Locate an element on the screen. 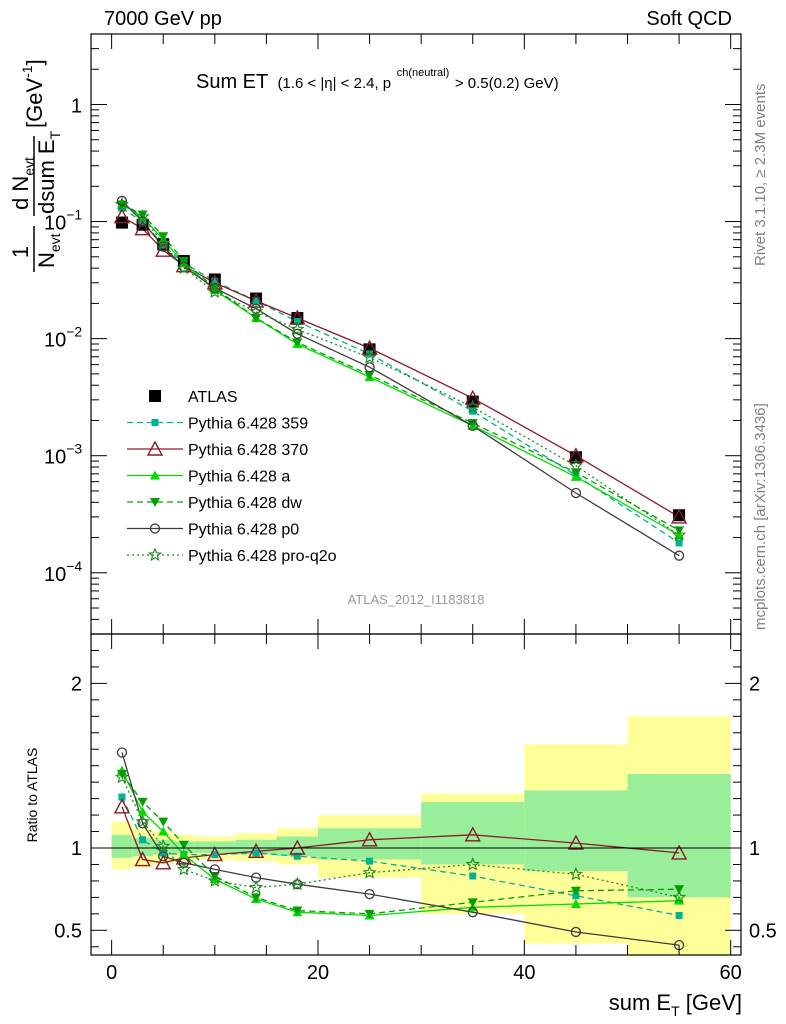 Image resolution: width=786 pixels, height=1024 pixels. y-tick-label-0: 1 is located at coordinates (76, 106).